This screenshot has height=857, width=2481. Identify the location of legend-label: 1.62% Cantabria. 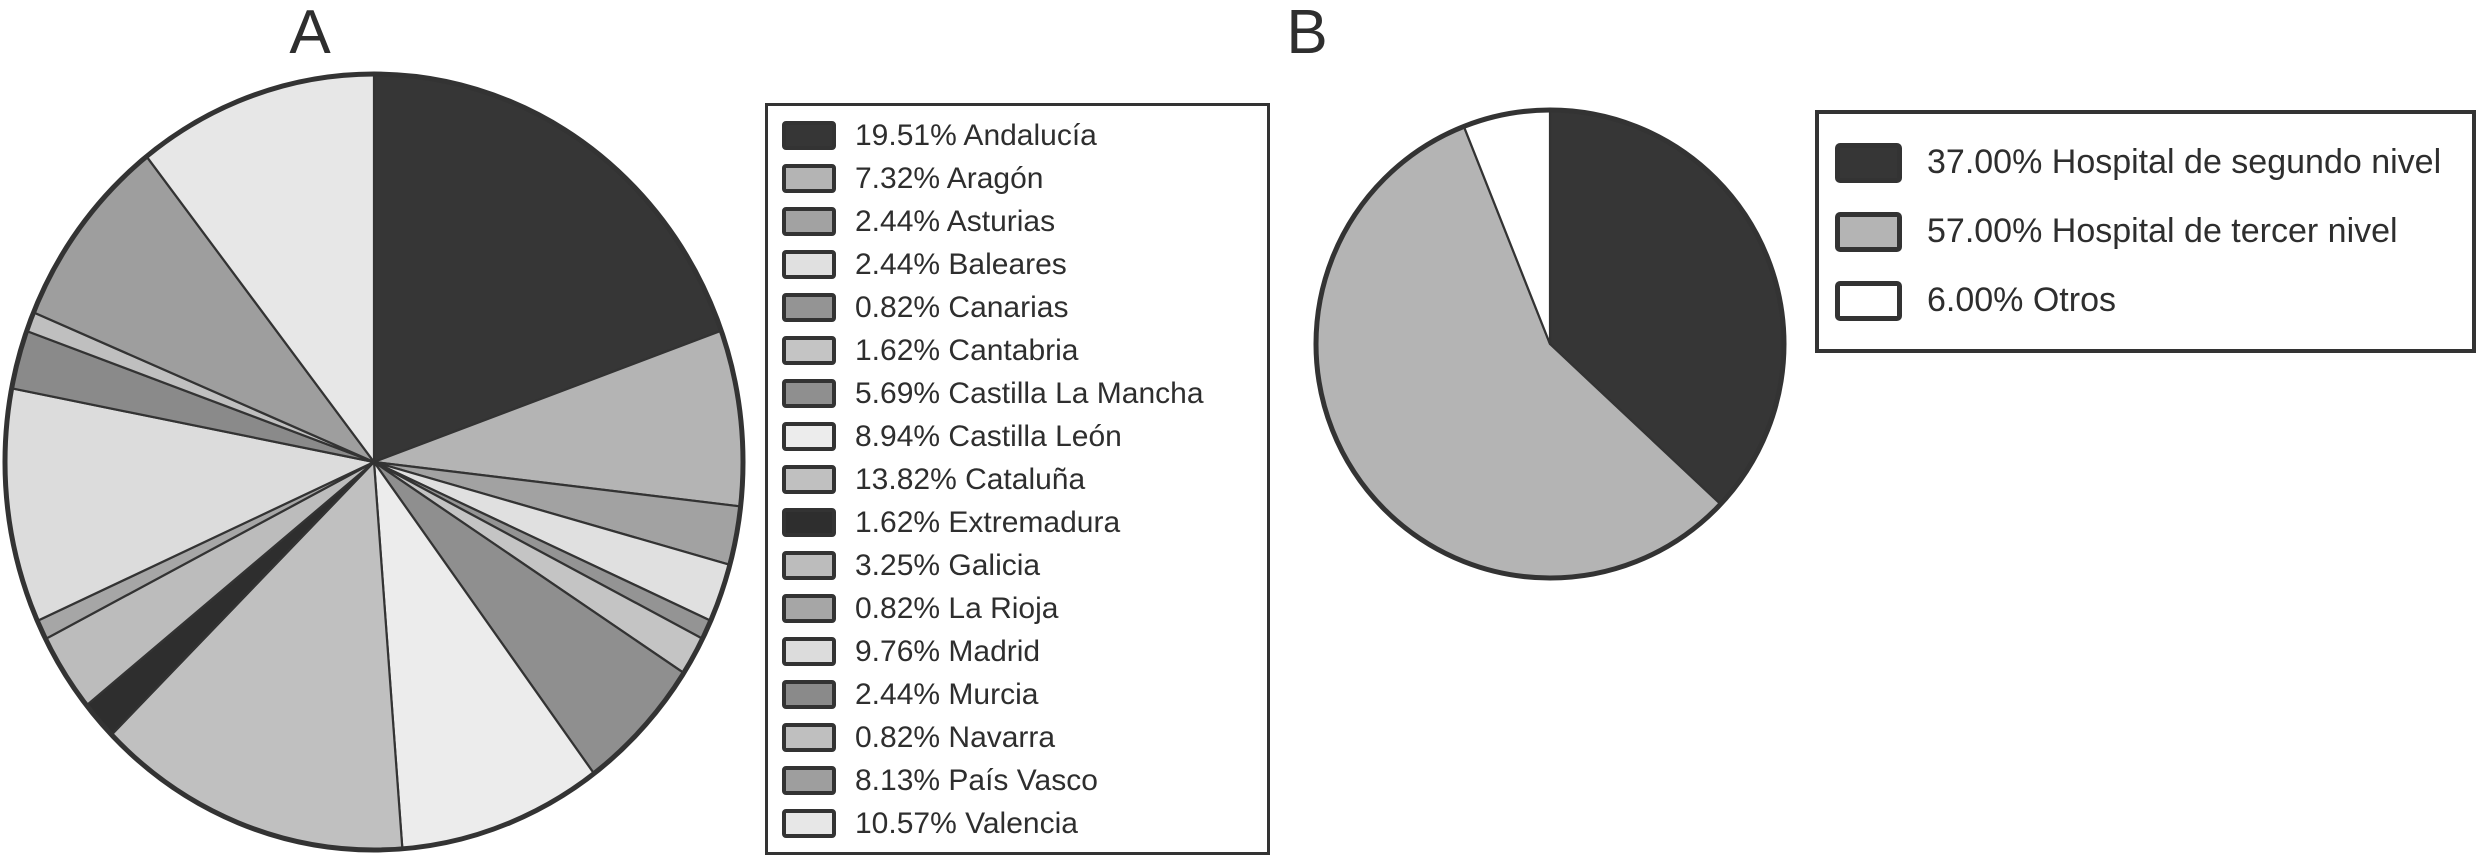
(967, 350).